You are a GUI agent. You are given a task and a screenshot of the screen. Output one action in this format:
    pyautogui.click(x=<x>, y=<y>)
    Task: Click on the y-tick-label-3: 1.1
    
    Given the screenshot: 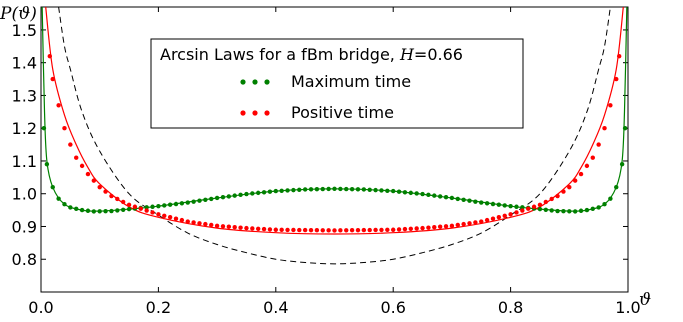 What is the action you would take?
    pyautogui.click(x=24, y=161)
    